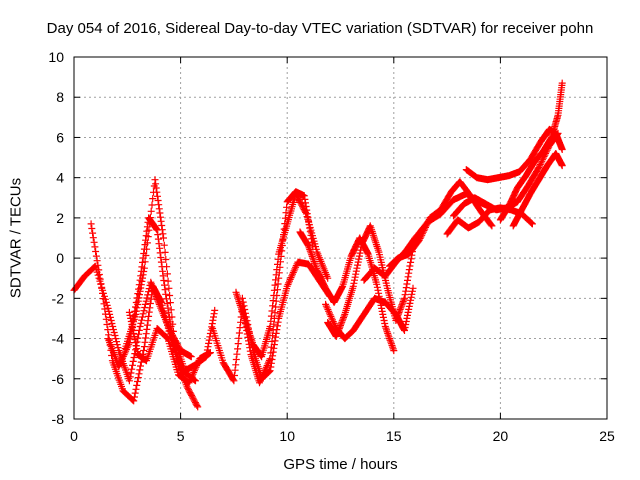 This screenshot has width=640, height=480. Describe the element at coordinates (60, 97) in the screenshot. I see `y-tick-label: 8` at that location.